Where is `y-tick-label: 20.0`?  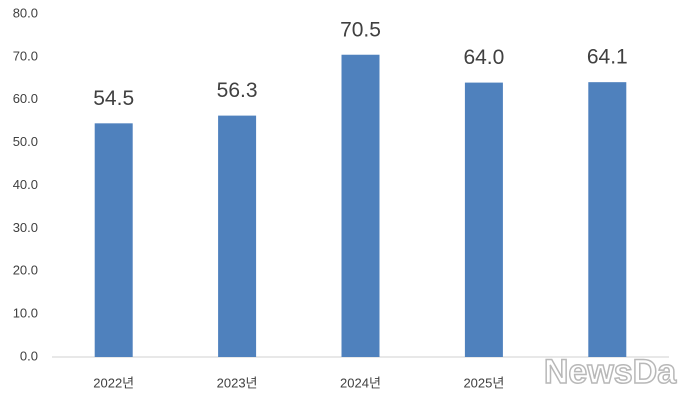
y-tick-label: 20.0 is located at coordinates (25, 270).